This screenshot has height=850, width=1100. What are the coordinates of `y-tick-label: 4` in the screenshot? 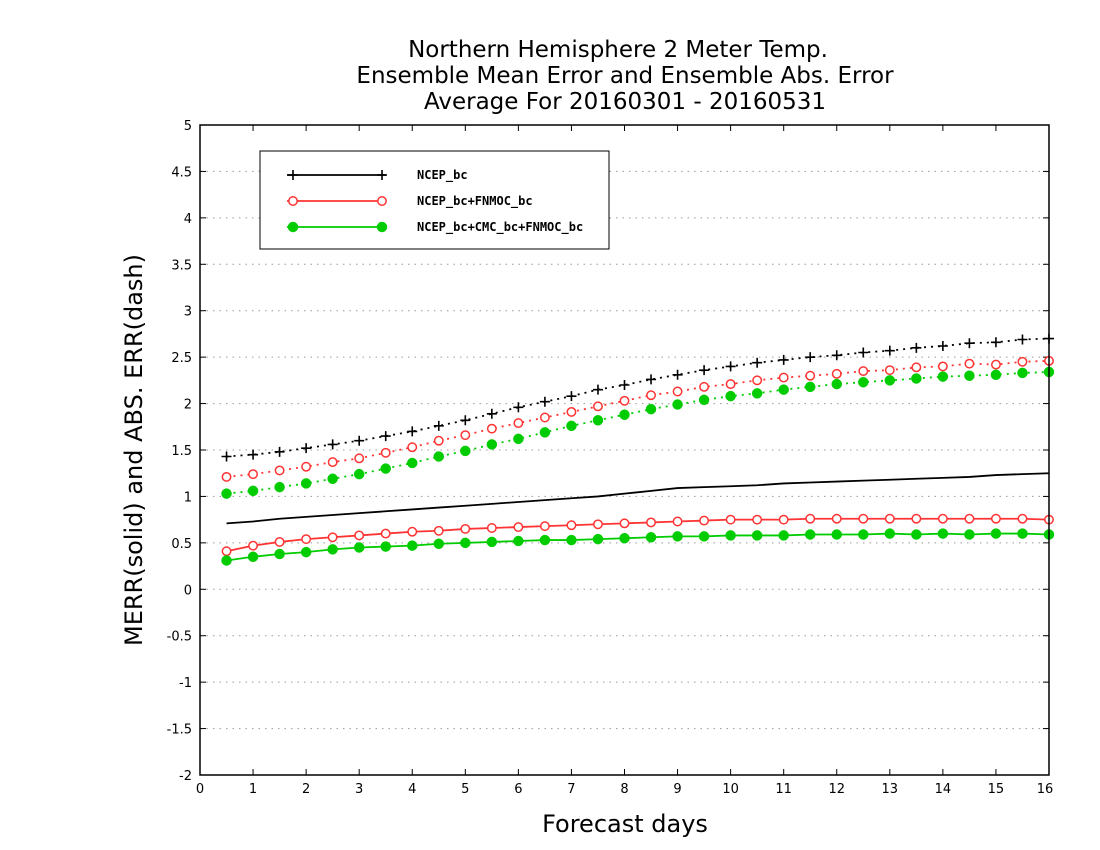 It's located at (188, 219).